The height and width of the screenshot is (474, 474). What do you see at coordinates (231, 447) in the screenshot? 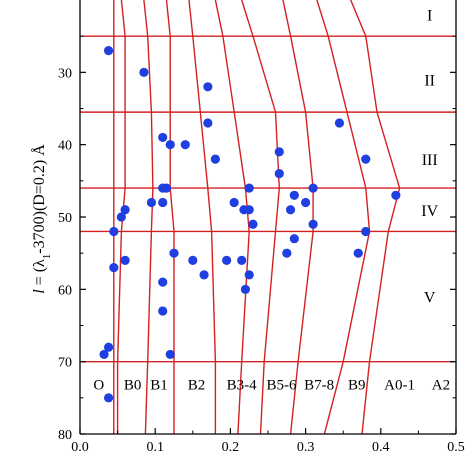
I see `x-tick-label-2: 0.2` at bounding box center [231, 447].